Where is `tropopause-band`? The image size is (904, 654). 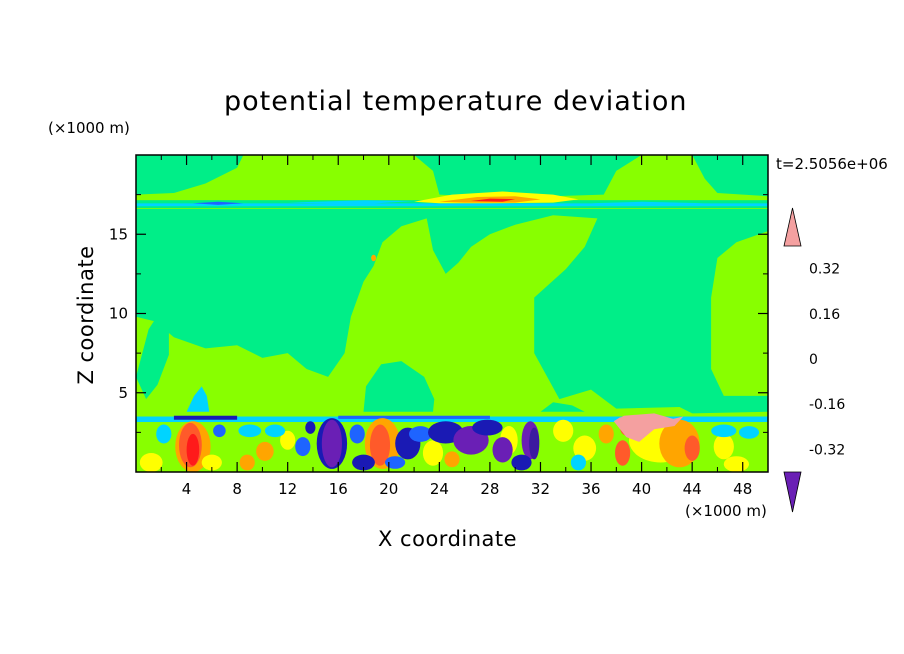 tropopause-band is located at coordinates (452, 205).